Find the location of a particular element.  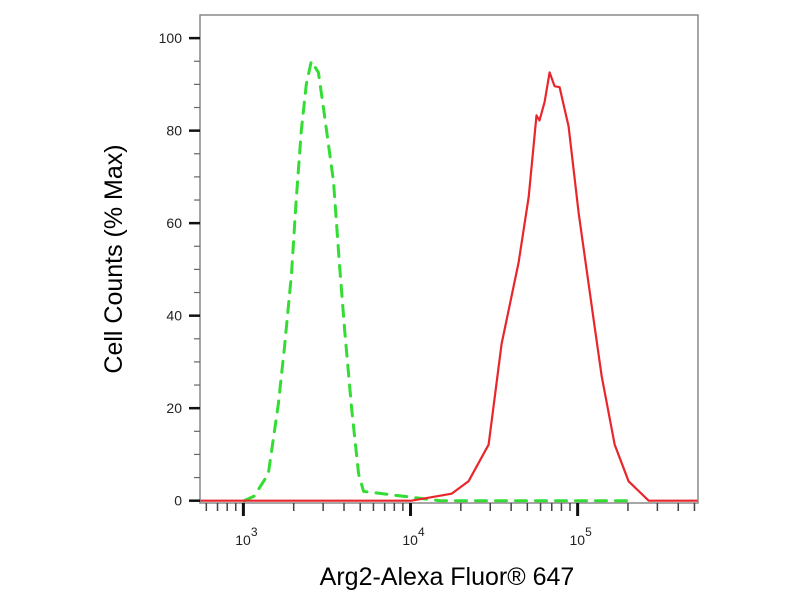

y-tick-label: 60 is located at coordinates (174, 223).